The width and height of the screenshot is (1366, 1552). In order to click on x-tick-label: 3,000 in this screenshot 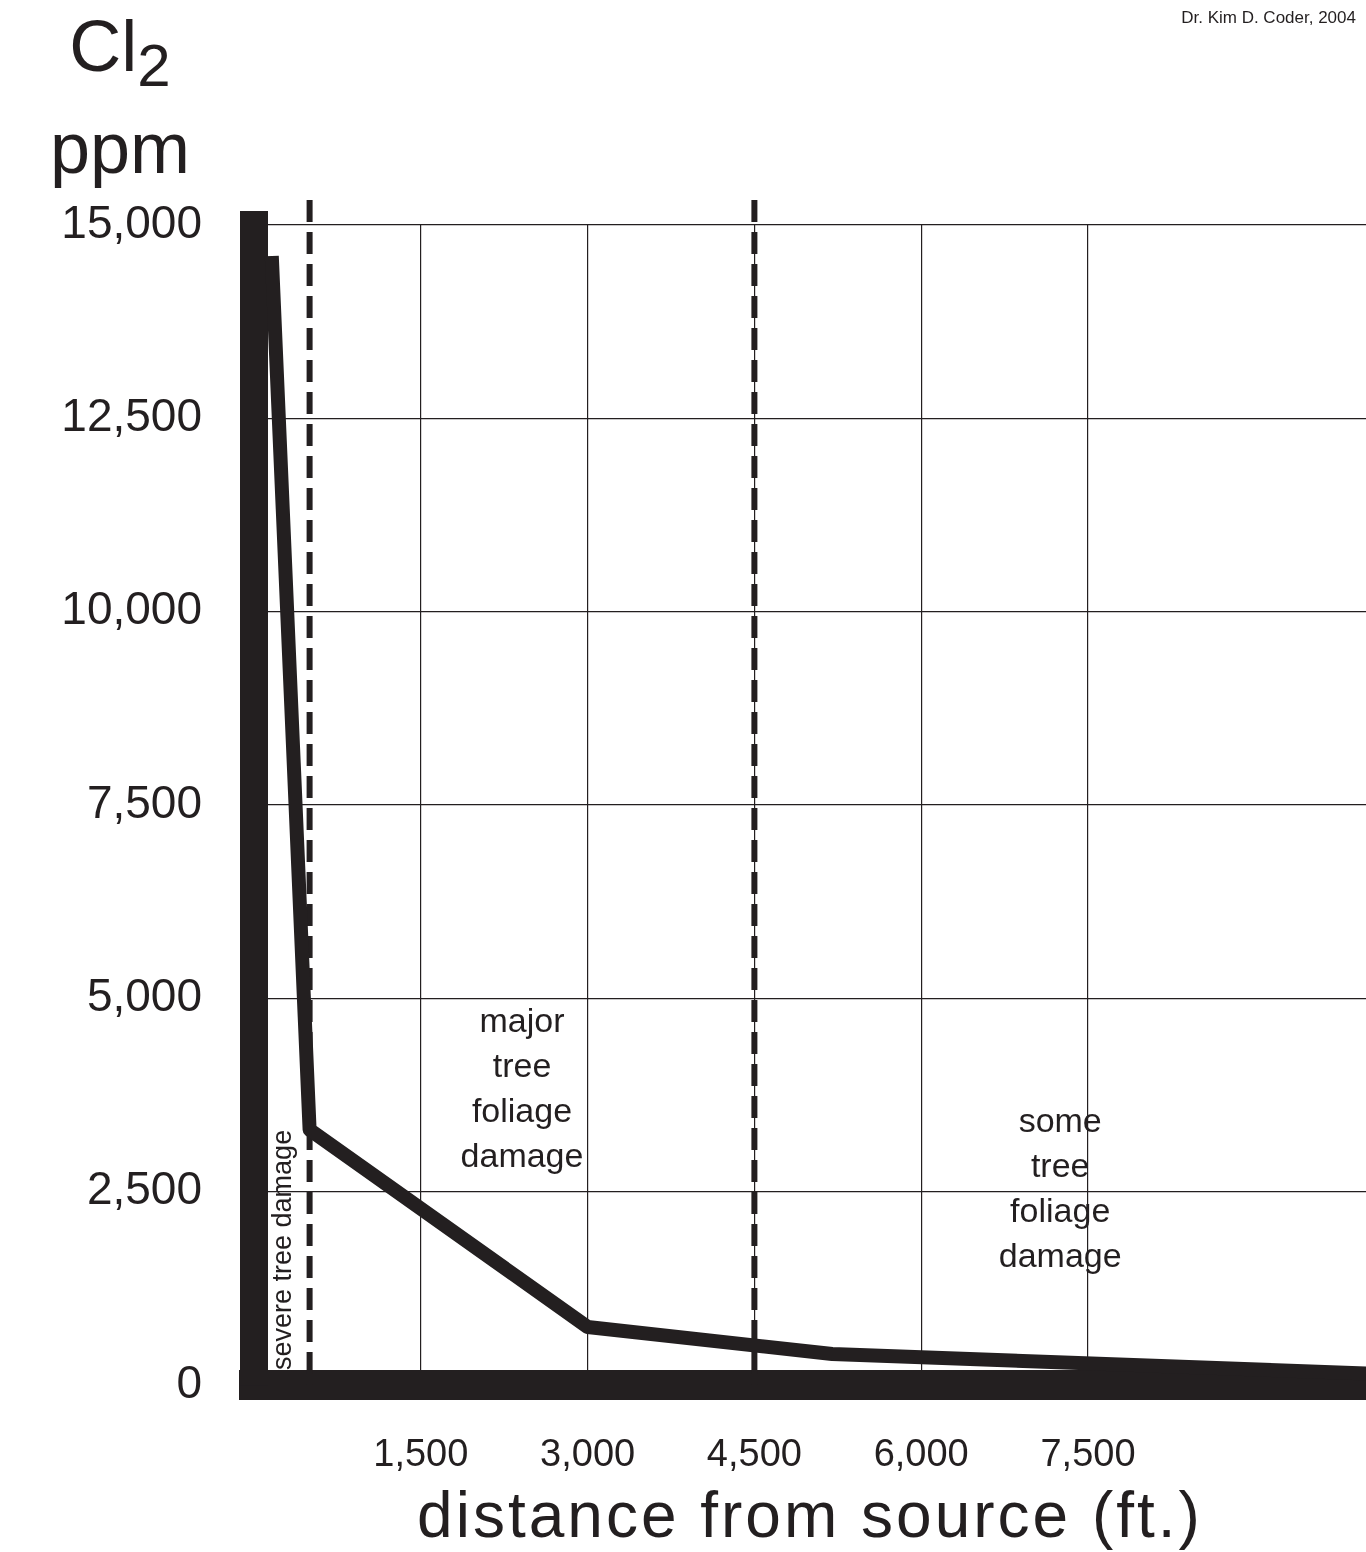, I will do `click(588, 1453)`.